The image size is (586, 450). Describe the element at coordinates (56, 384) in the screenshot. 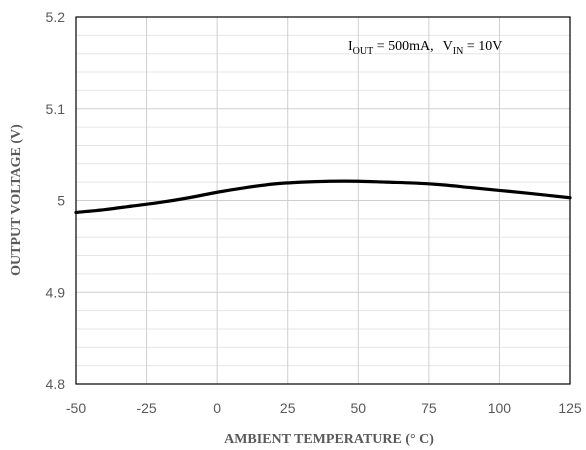

I see `y-tick-label: 4.8` at that location.